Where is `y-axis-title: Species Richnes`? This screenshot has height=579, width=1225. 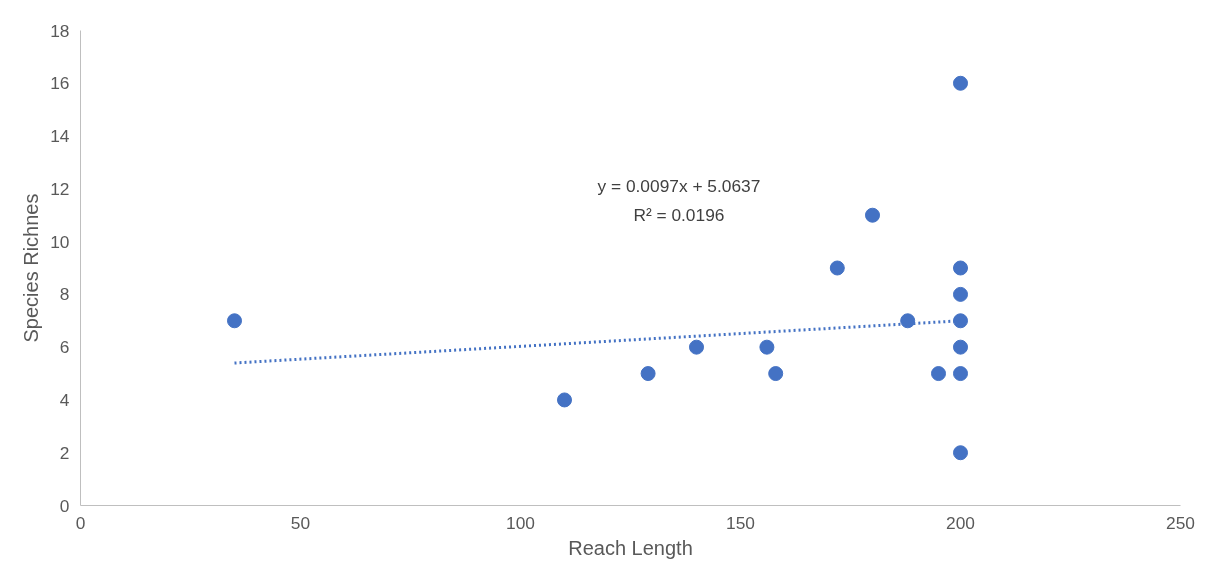
y-axis-title: Species Richnes is located at coordinates (31, 268).